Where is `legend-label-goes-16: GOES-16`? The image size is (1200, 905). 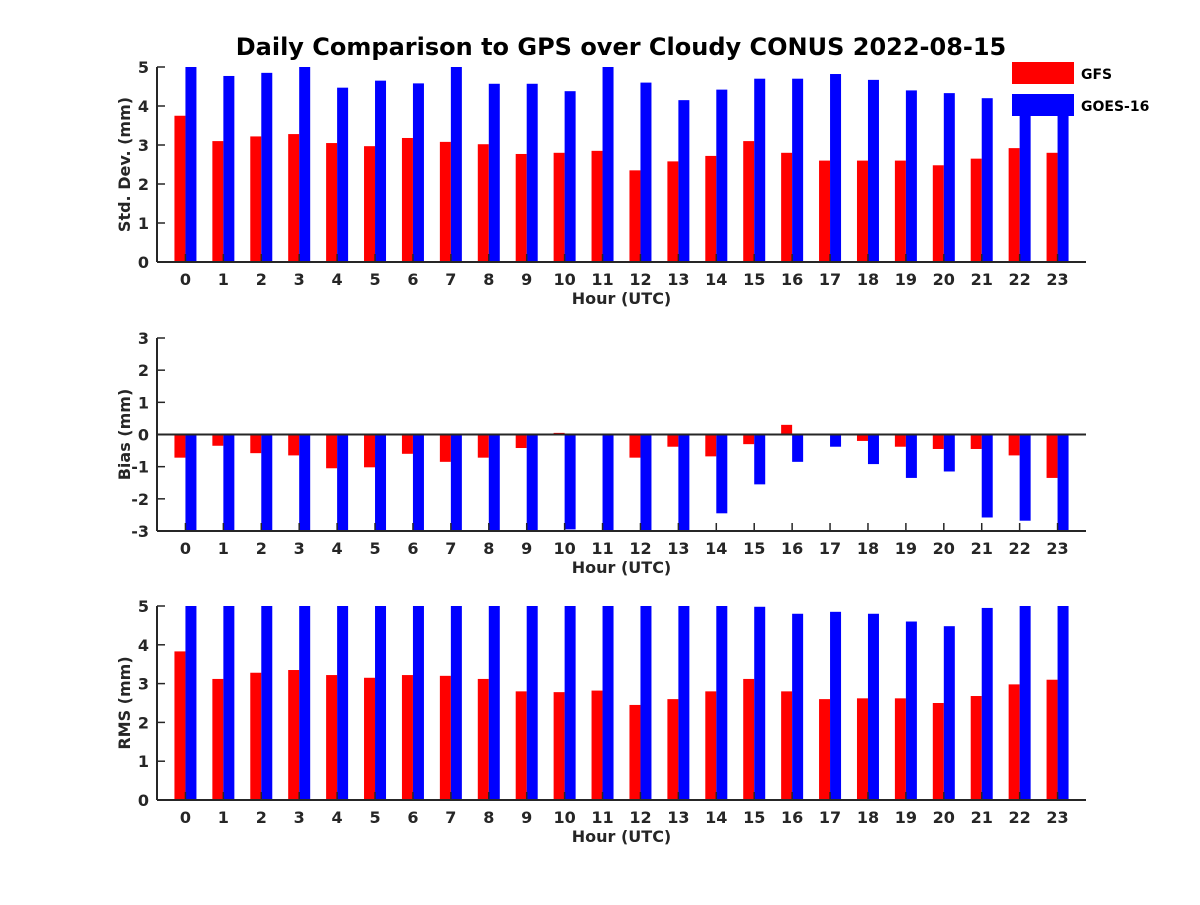
legend-label-goes-16: GOES-16 is located at coordinates (1115, 107).